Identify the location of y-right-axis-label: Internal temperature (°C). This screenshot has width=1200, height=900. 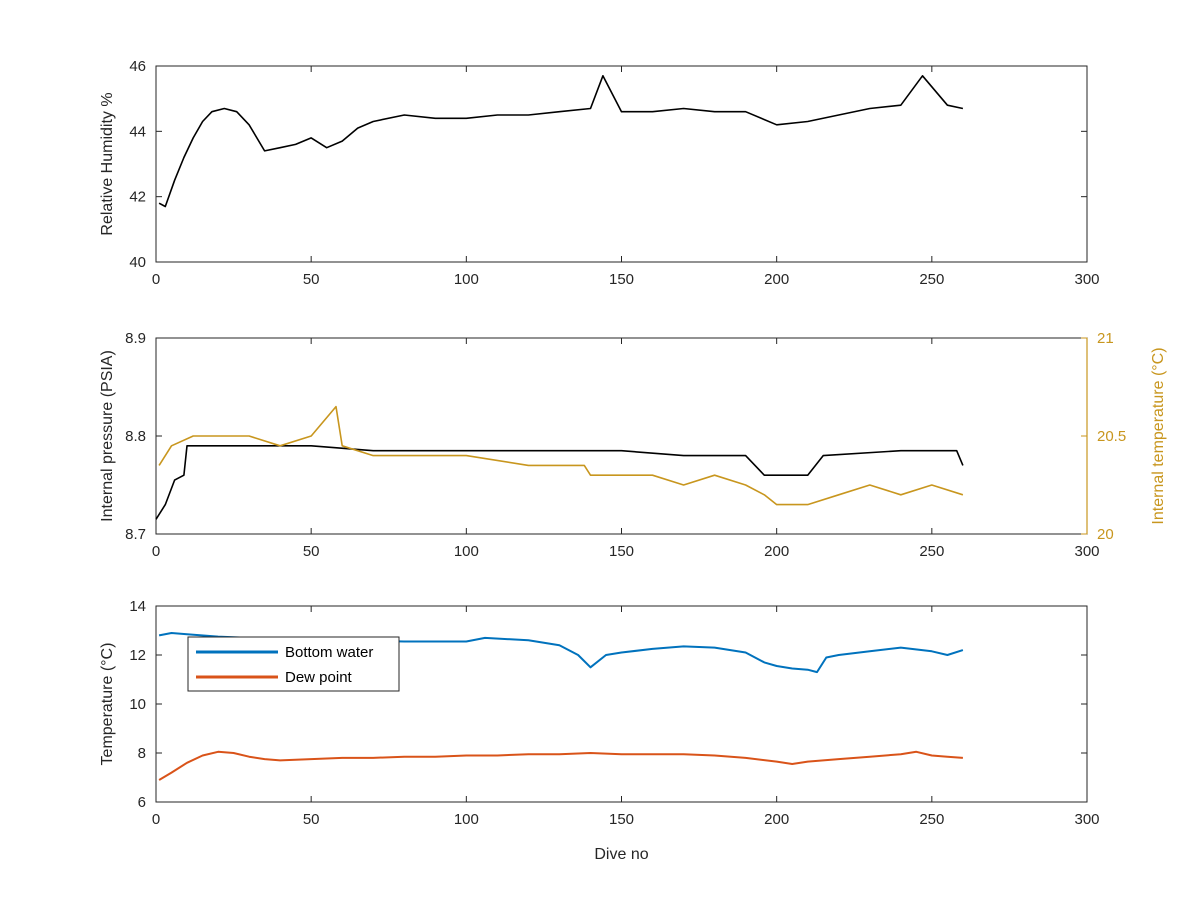
(1158, 435).